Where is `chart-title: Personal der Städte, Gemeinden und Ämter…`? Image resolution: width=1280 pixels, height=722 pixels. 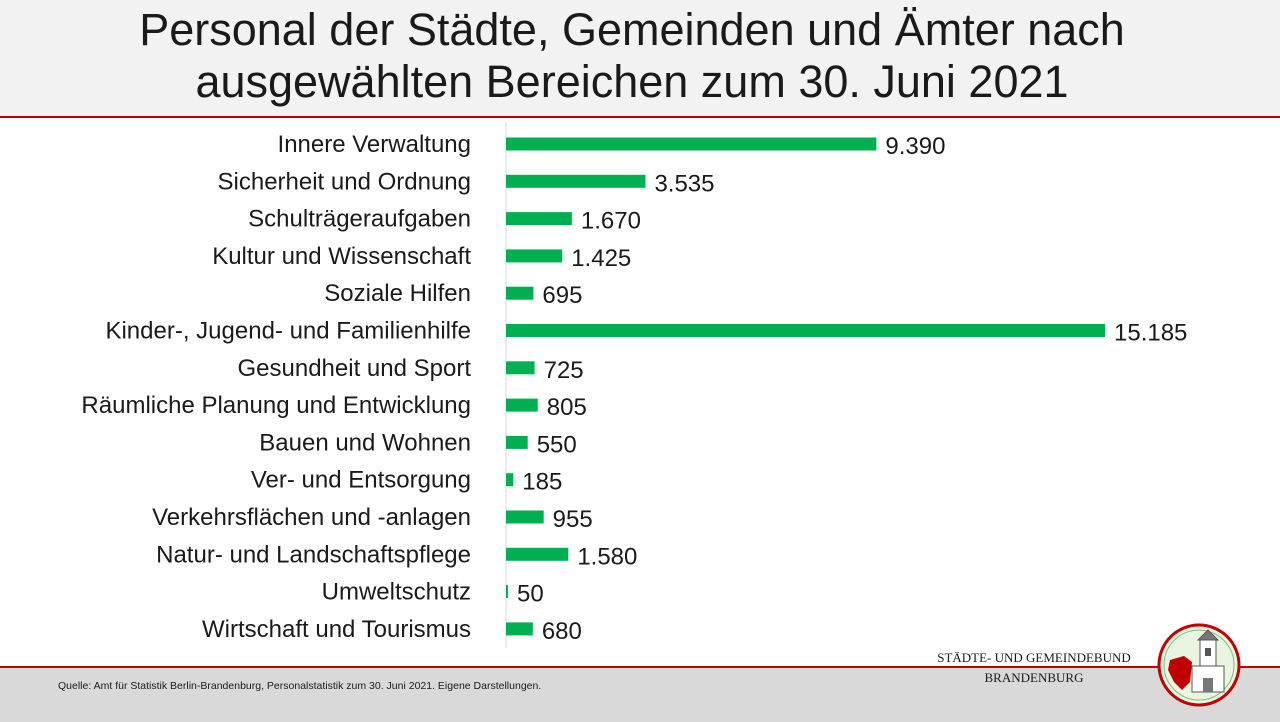 chart-title: Personal der Städte, Gemeinden und Ämter… is located at coordinates (632, 56).